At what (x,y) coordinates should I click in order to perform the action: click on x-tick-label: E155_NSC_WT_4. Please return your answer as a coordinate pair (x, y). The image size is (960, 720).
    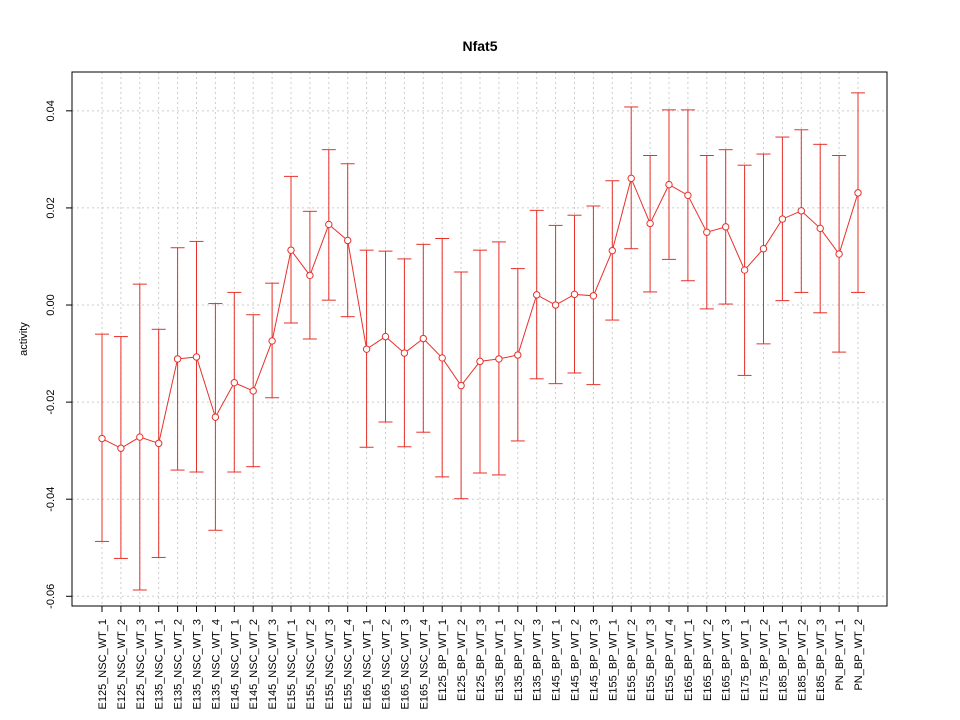
    Looking at the image, I should click on (349, 664).